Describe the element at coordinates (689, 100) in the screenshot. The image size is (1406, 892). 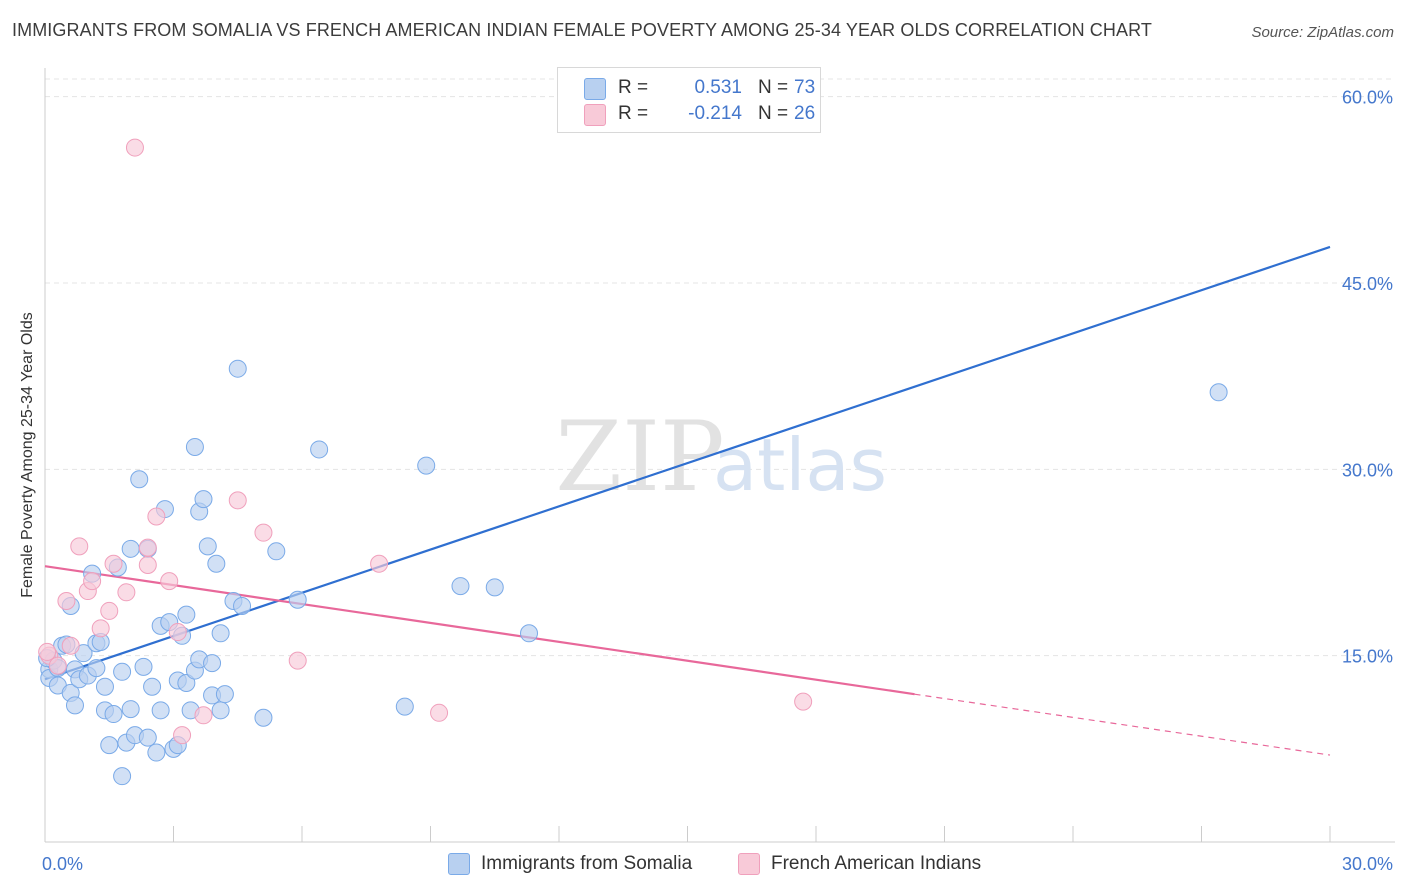
I see `stats-legend: R = 0.531 N = 73 R = -0.214 N = 26` at that location.